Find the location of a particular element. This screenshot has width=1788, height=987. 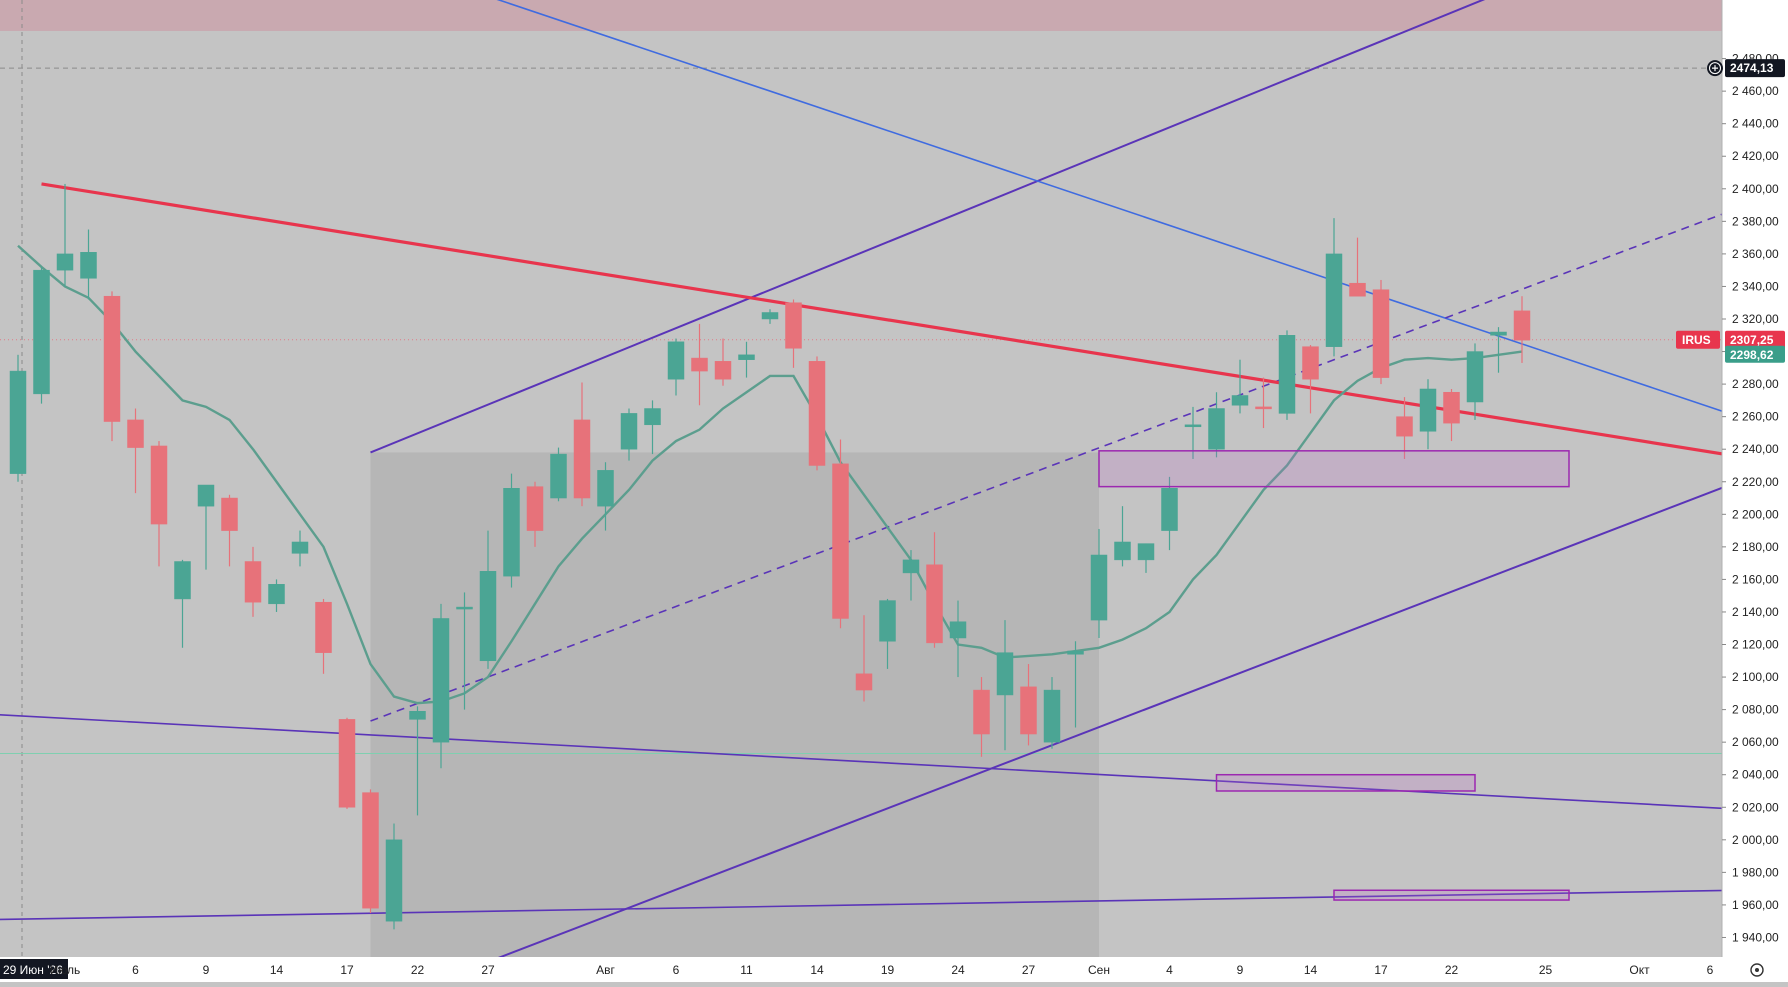

trendline-purple-bottom is located at coordinates (867, 905).